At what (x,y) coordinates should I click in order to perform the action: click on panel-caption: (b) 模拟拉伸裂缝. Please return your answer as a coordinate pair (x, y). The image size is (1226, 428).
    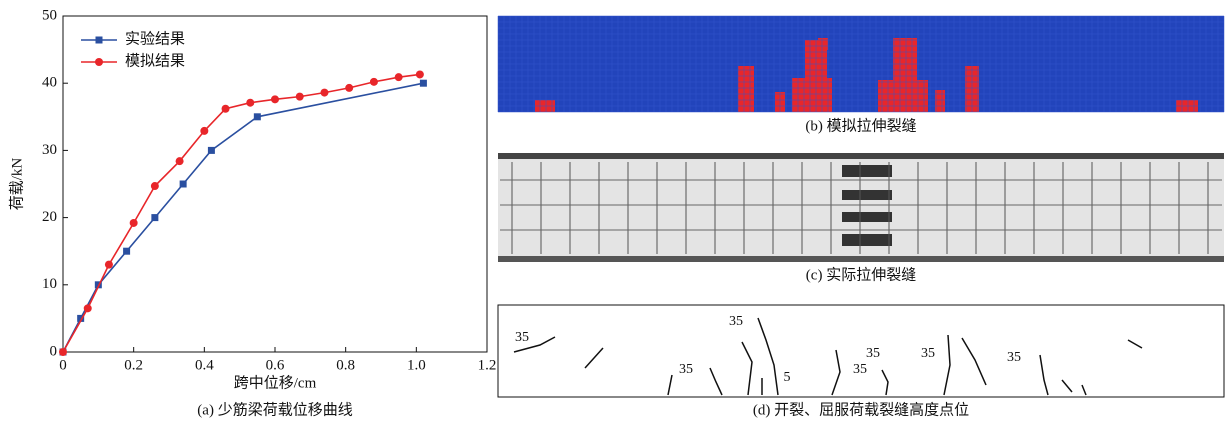
    Looking at the image, I should click on (860, 125).